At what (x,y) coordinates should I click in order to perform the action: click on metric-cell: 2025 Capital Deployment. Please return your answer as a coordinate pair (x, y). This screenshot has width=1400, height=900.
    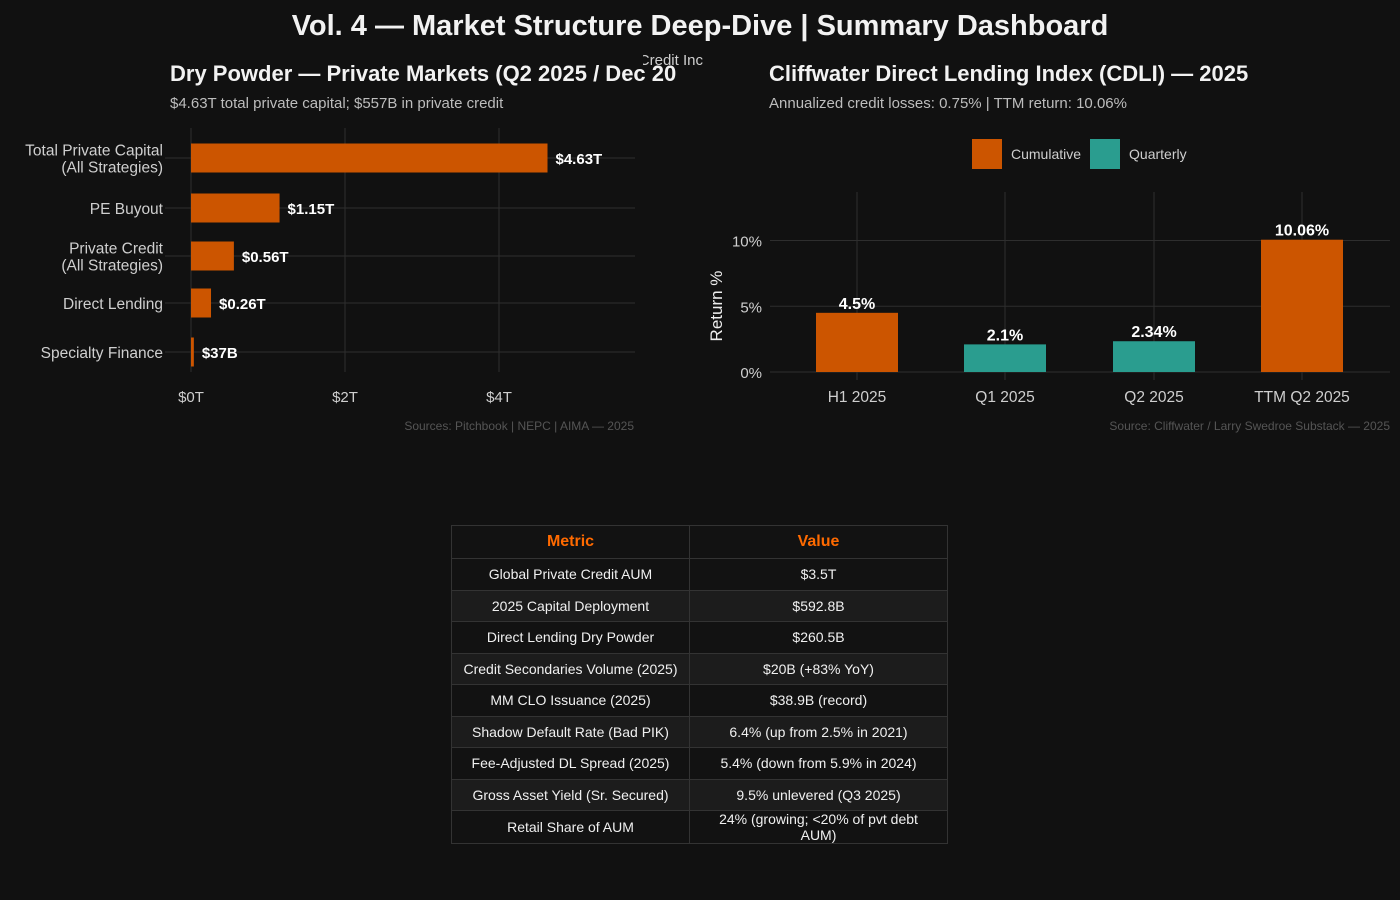
    Looking at the image, I should click on (570, 605).